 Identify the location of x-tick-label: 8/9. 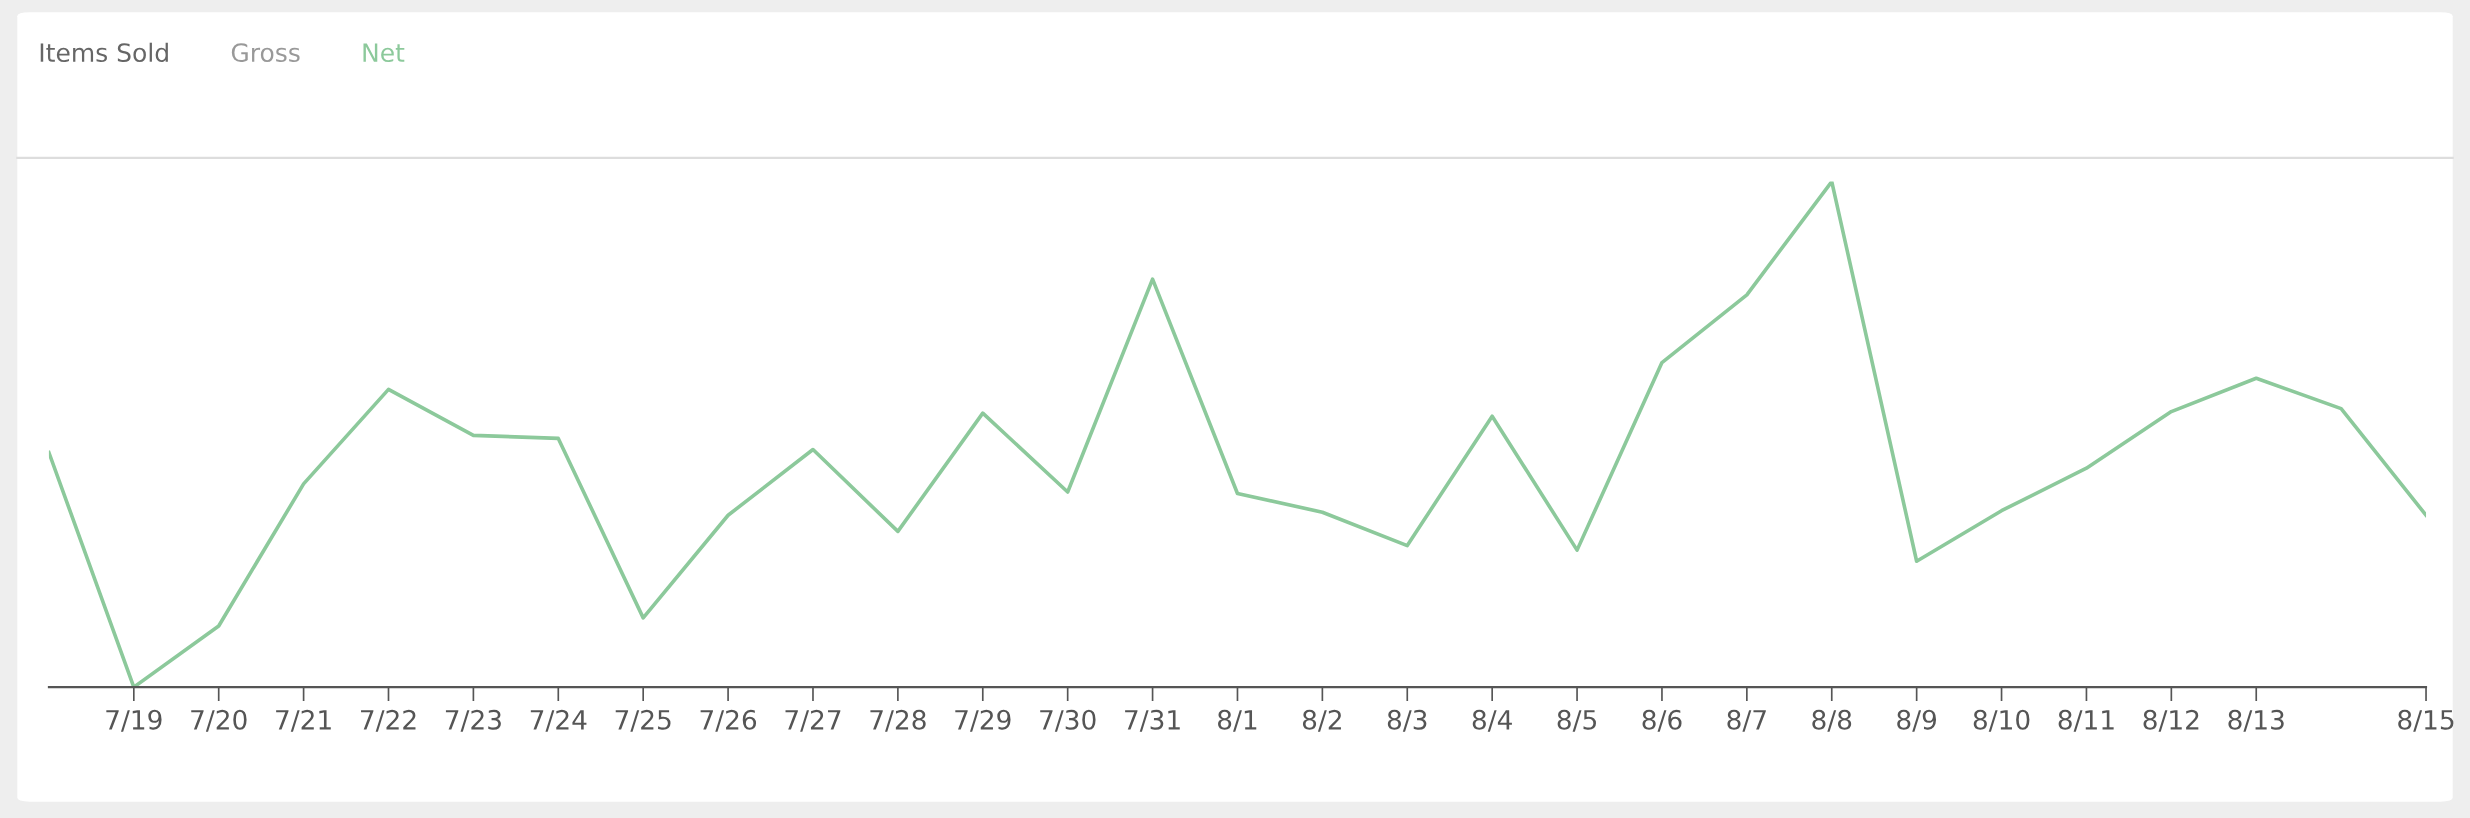
(1917, 720).